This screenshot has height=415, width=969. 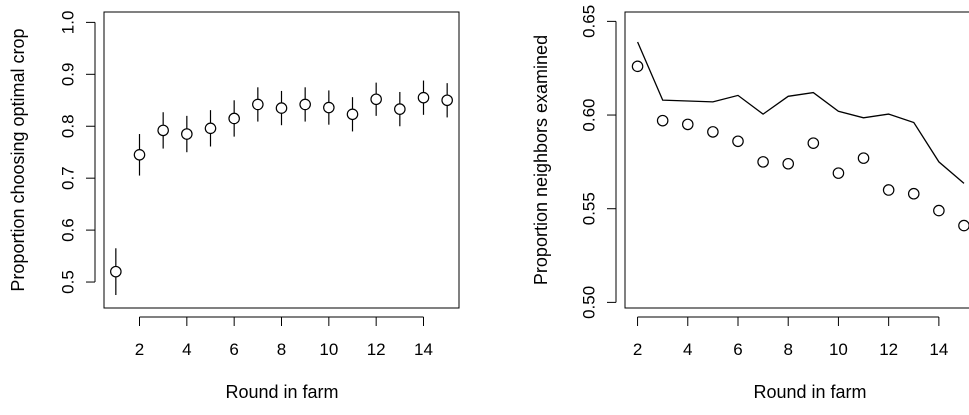 I want to click on x-axis-right: 2 4 6 8 10 12 14, so click(x=790, y=337).